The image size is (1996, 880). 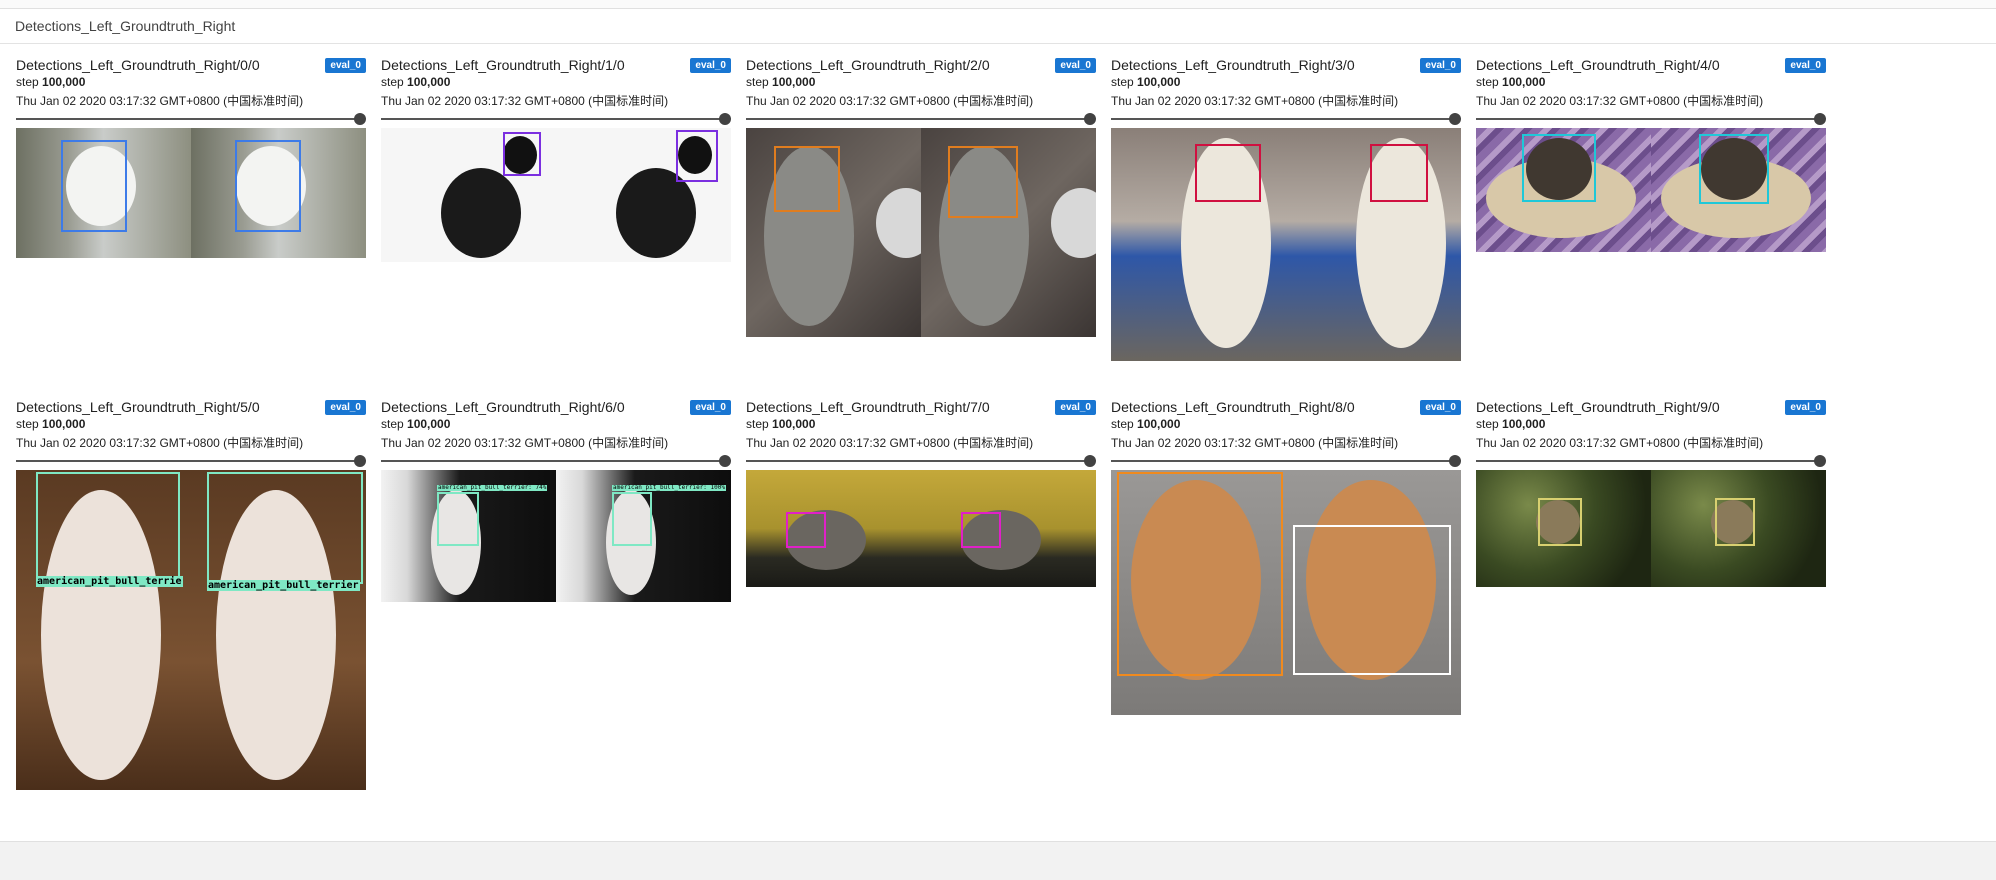 What do you see at coordinates (138, 65) in the screenshot?
I see `card-title: Detections_Left_Groundtruth_Right/0/0` at bounding box center [138, 65].